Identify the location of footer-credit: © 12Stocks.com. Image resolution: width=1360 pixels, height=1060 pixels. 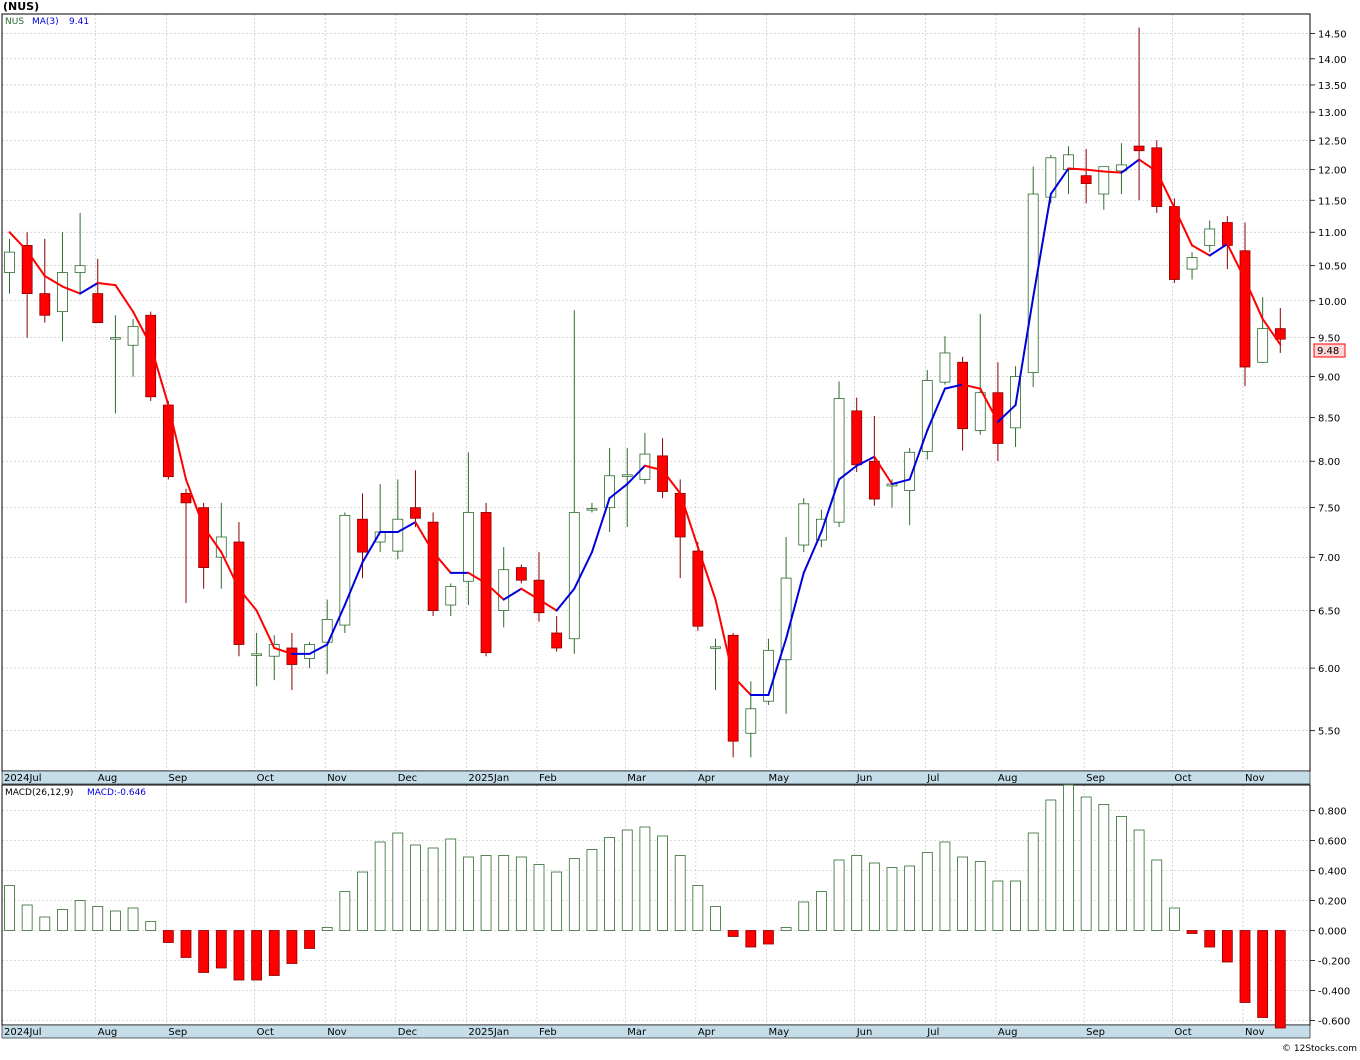
(1319, 1049).